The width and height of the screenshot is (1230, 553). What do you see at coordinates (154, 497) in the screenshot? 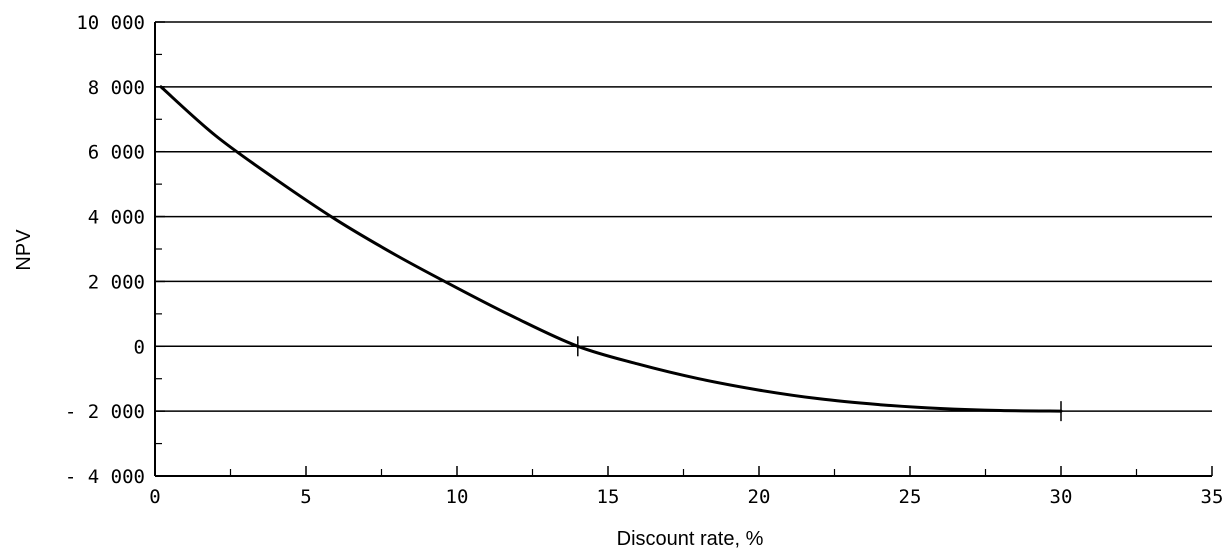
I see `x-tick-label: 0` at bounding box center [154, 497].